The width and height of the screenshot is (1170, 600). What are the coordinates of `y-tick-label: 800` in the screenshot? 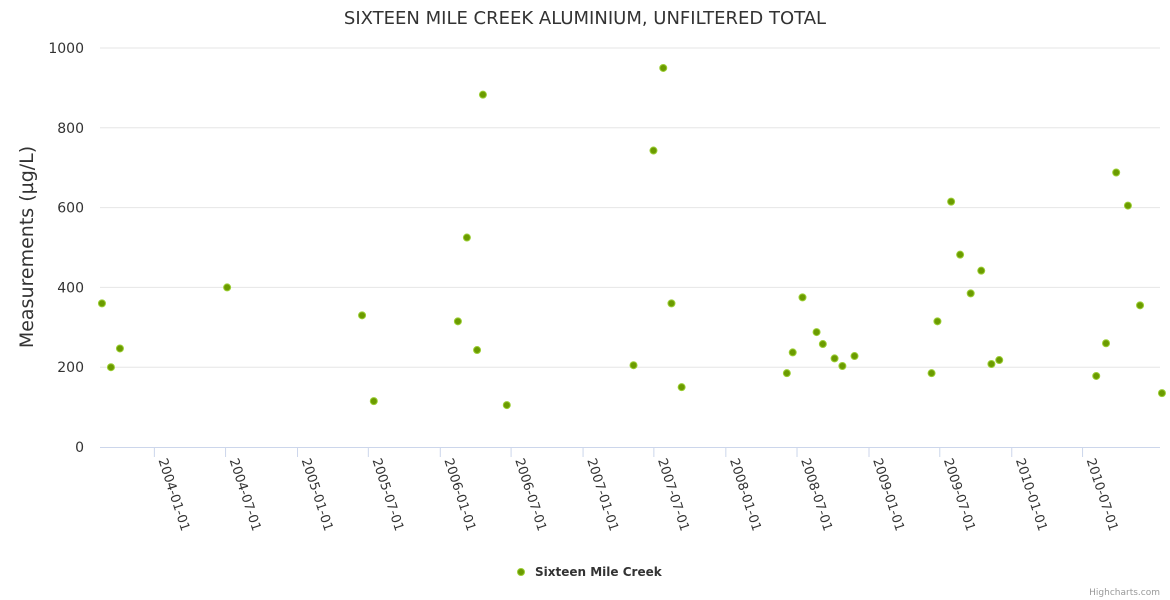 It's located at (70, 129).